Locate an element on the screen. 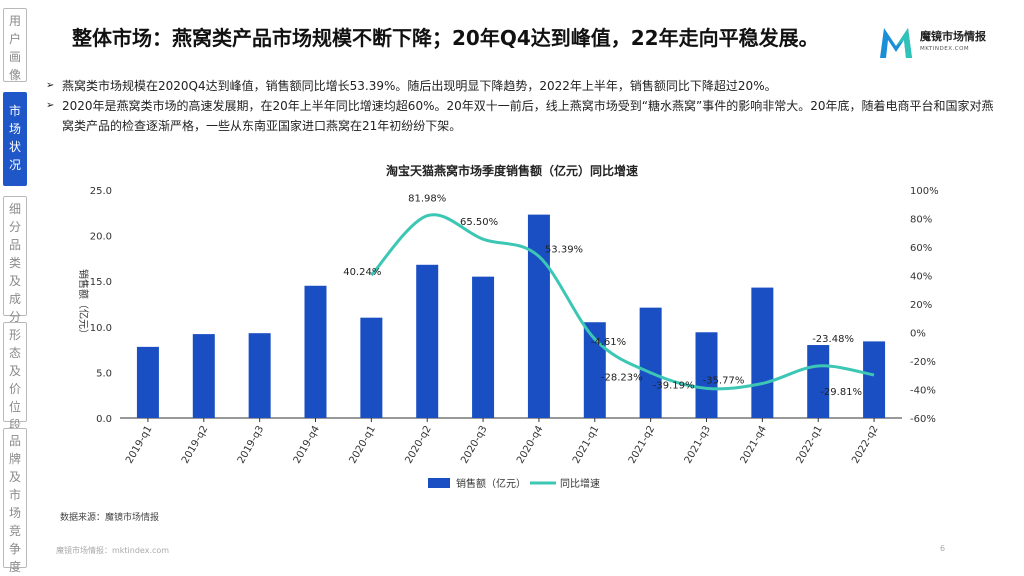 This screenshot has height=576, width=1024. sidebar-item-label: 用户画像 is located at coordinates (15, 48).